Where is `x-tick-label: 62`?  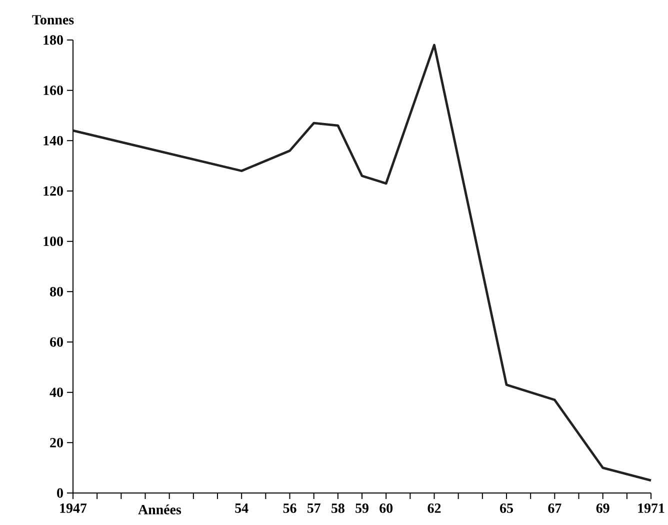
x-tick-label: 62 is located at coordinates (434, 508).